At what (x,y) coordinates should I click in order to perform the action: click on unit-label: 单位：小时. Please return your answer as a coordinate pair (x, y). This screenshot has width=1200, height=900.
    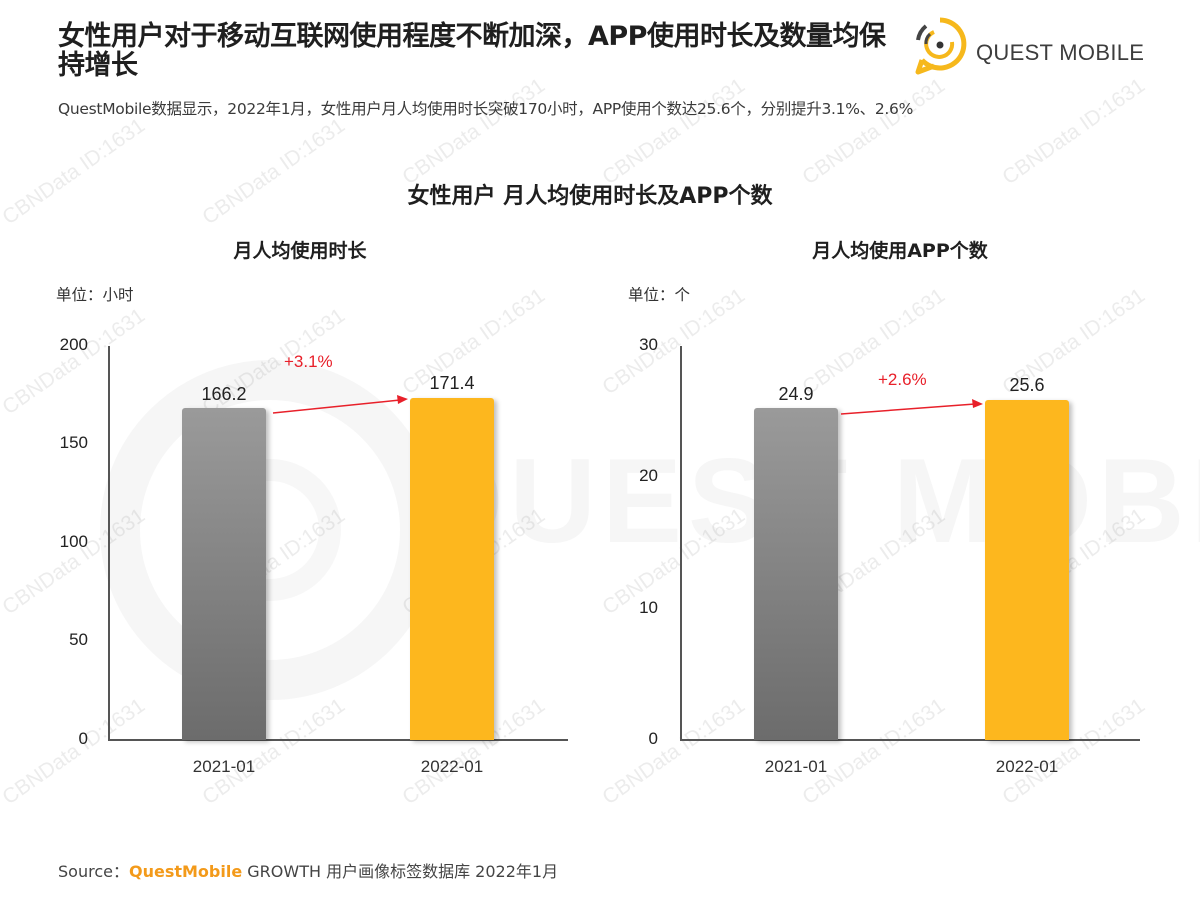
    Looking at the image, I should click on (95, 295).